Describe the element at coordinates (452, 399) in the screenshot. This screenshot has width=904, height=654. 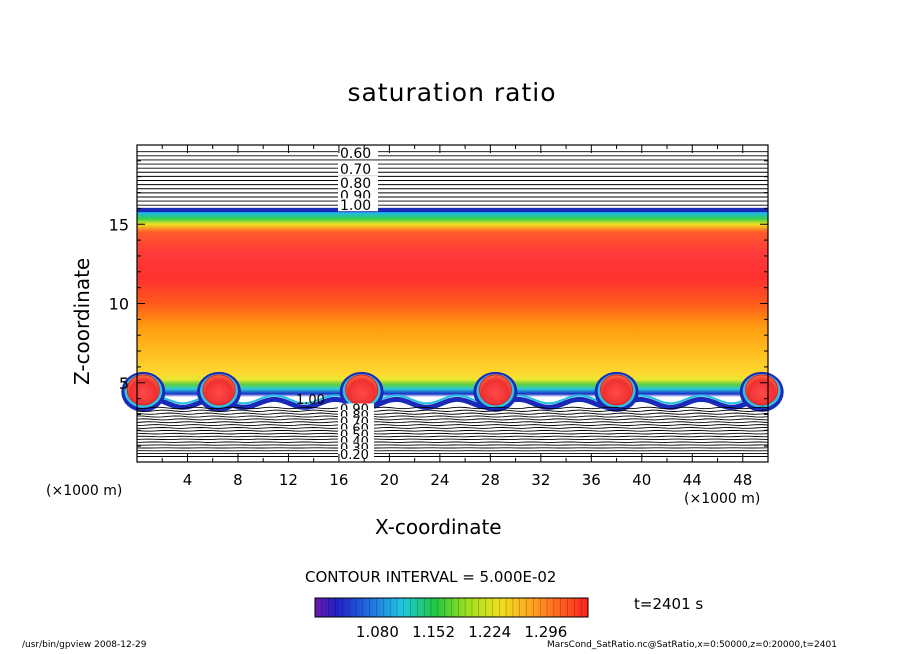
I see `cloud-base-rim-inner` at that location.